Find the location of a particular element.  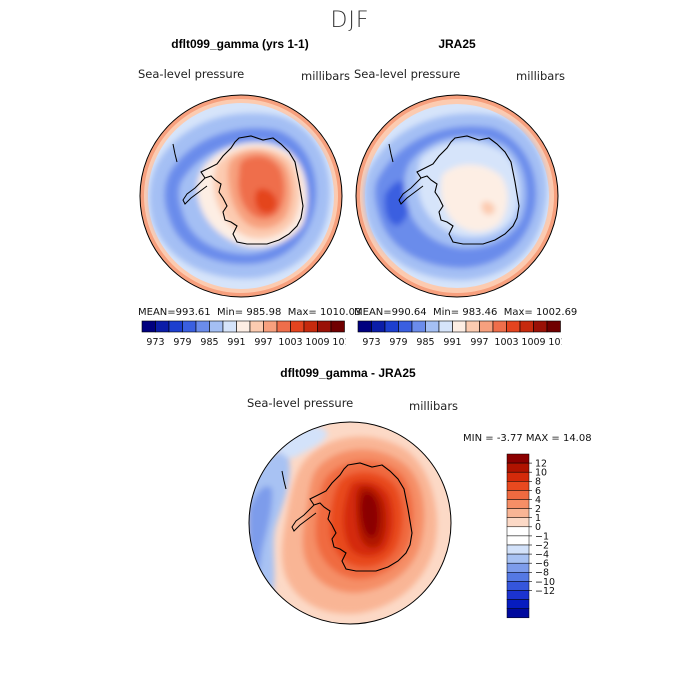

panel1-variable-label: Sea-level pressure is located at coordinates (191, 74).